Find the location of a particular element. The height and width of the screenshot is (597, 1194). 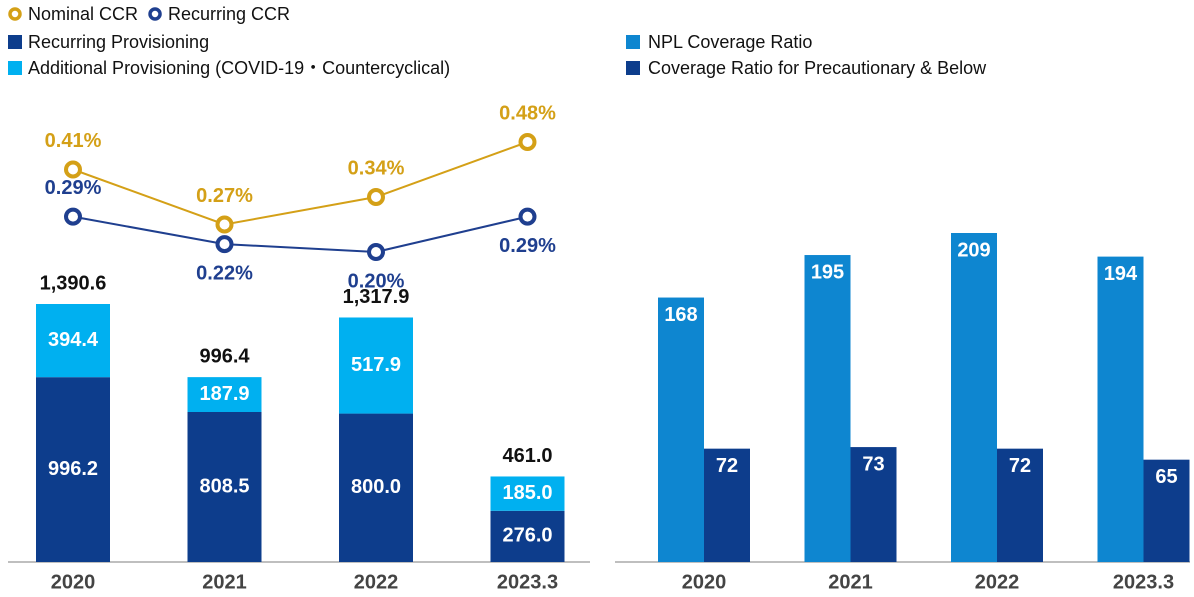

total-label: 996.4 is located at coordinates (224, 356).